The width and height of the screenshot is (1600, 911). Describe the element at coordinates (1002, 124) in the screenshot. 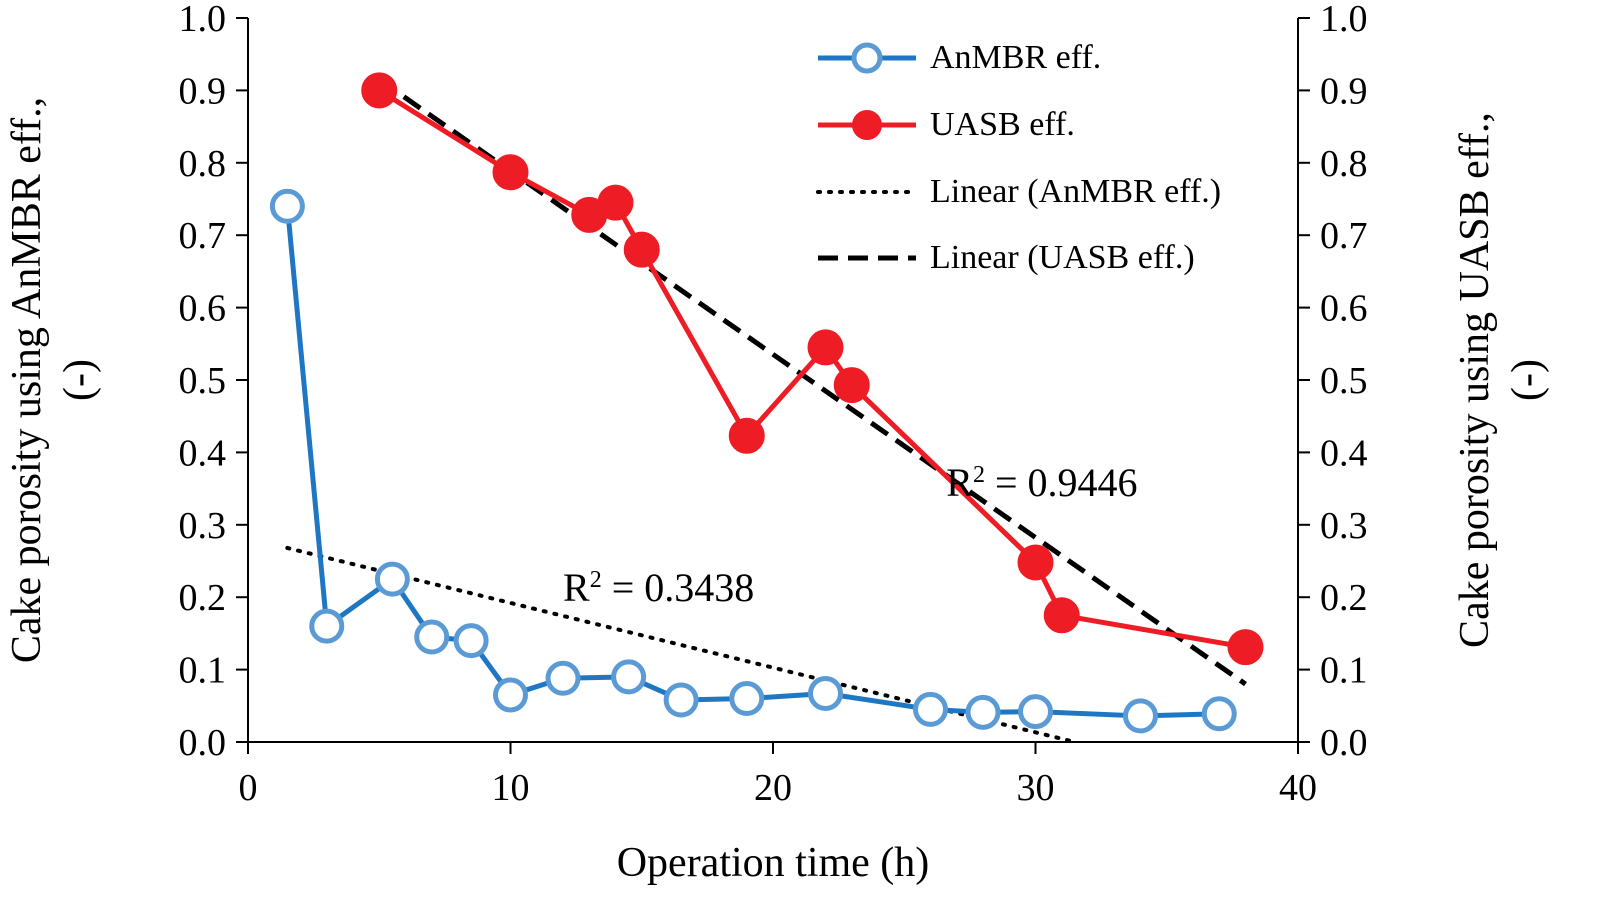

I see `legend-label-uasb: UASB eff.` at that location.